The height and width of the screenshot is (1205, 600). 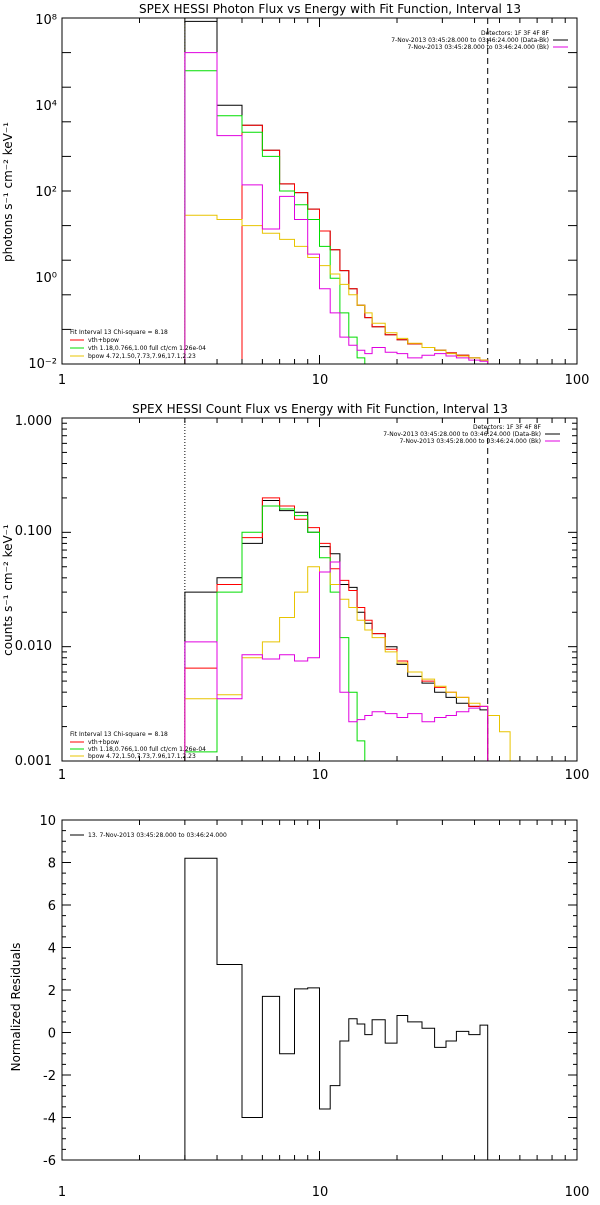 I want to click on photon-flux-series-background, so click(x=336, y=208).